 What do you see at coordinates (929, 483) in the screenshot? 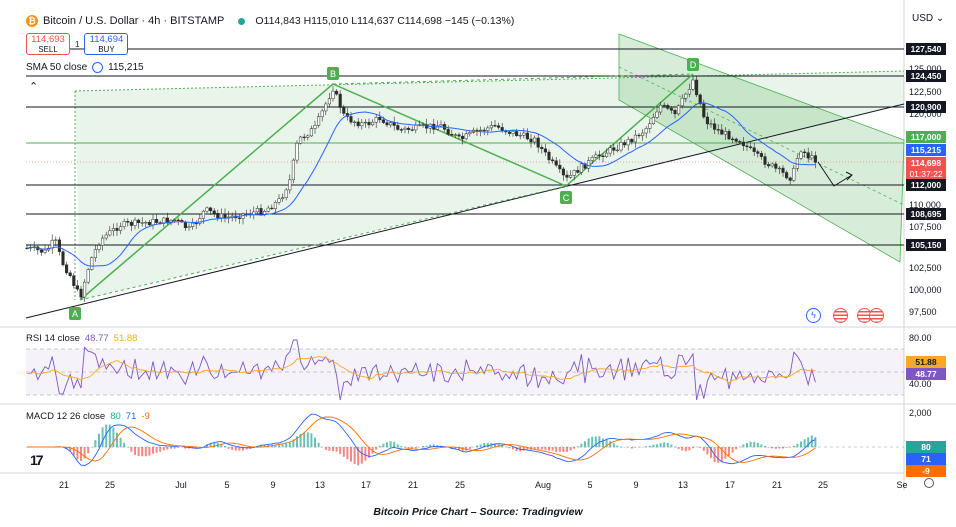
I see `settings-icon` at bounding box center [929, 483].